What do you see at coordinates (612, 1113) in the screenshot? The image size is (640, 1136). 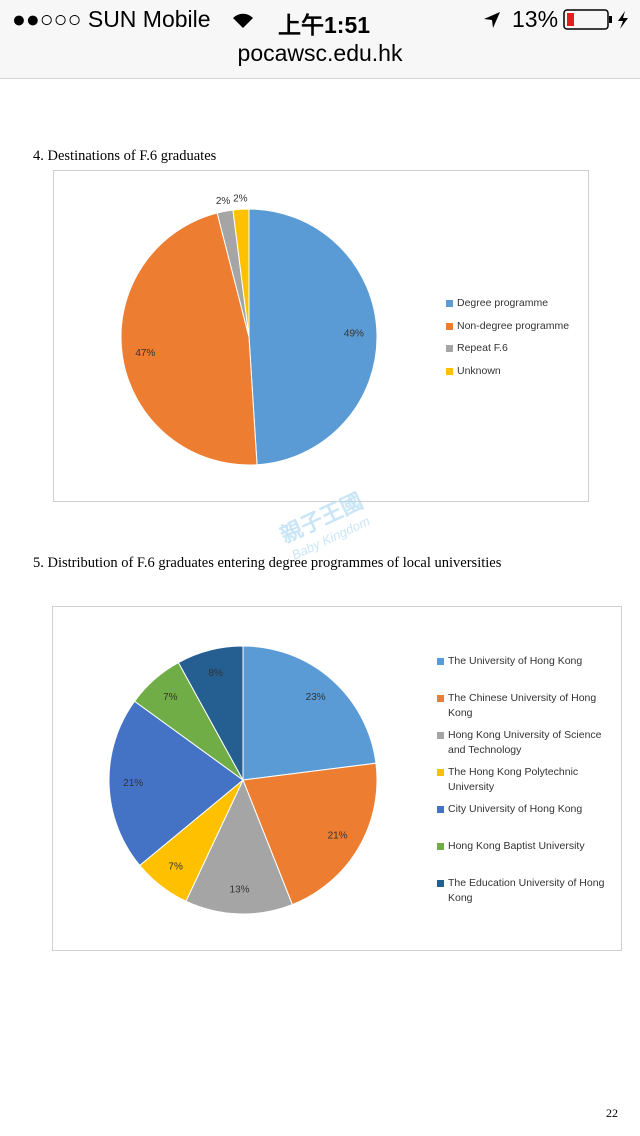 I see `page-number: 22` at bounding box center [612, 1113].